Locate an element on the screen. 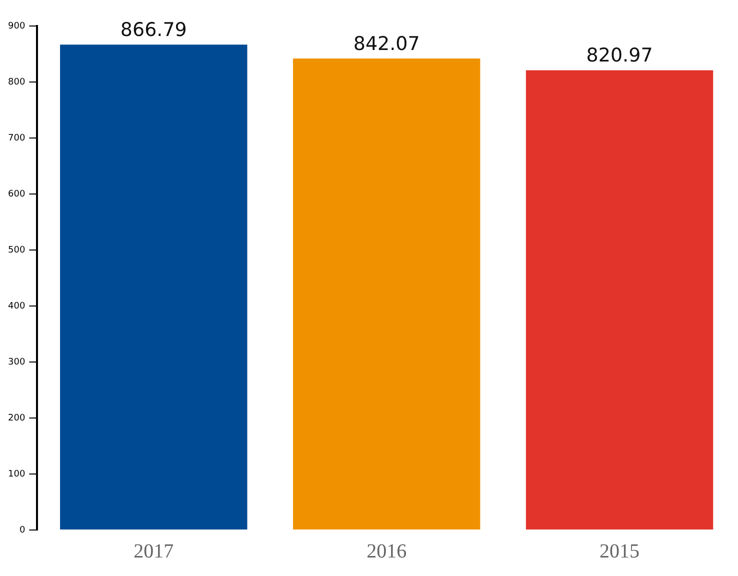  x-tick-label: 2016 is located at coordinates (386, 551).